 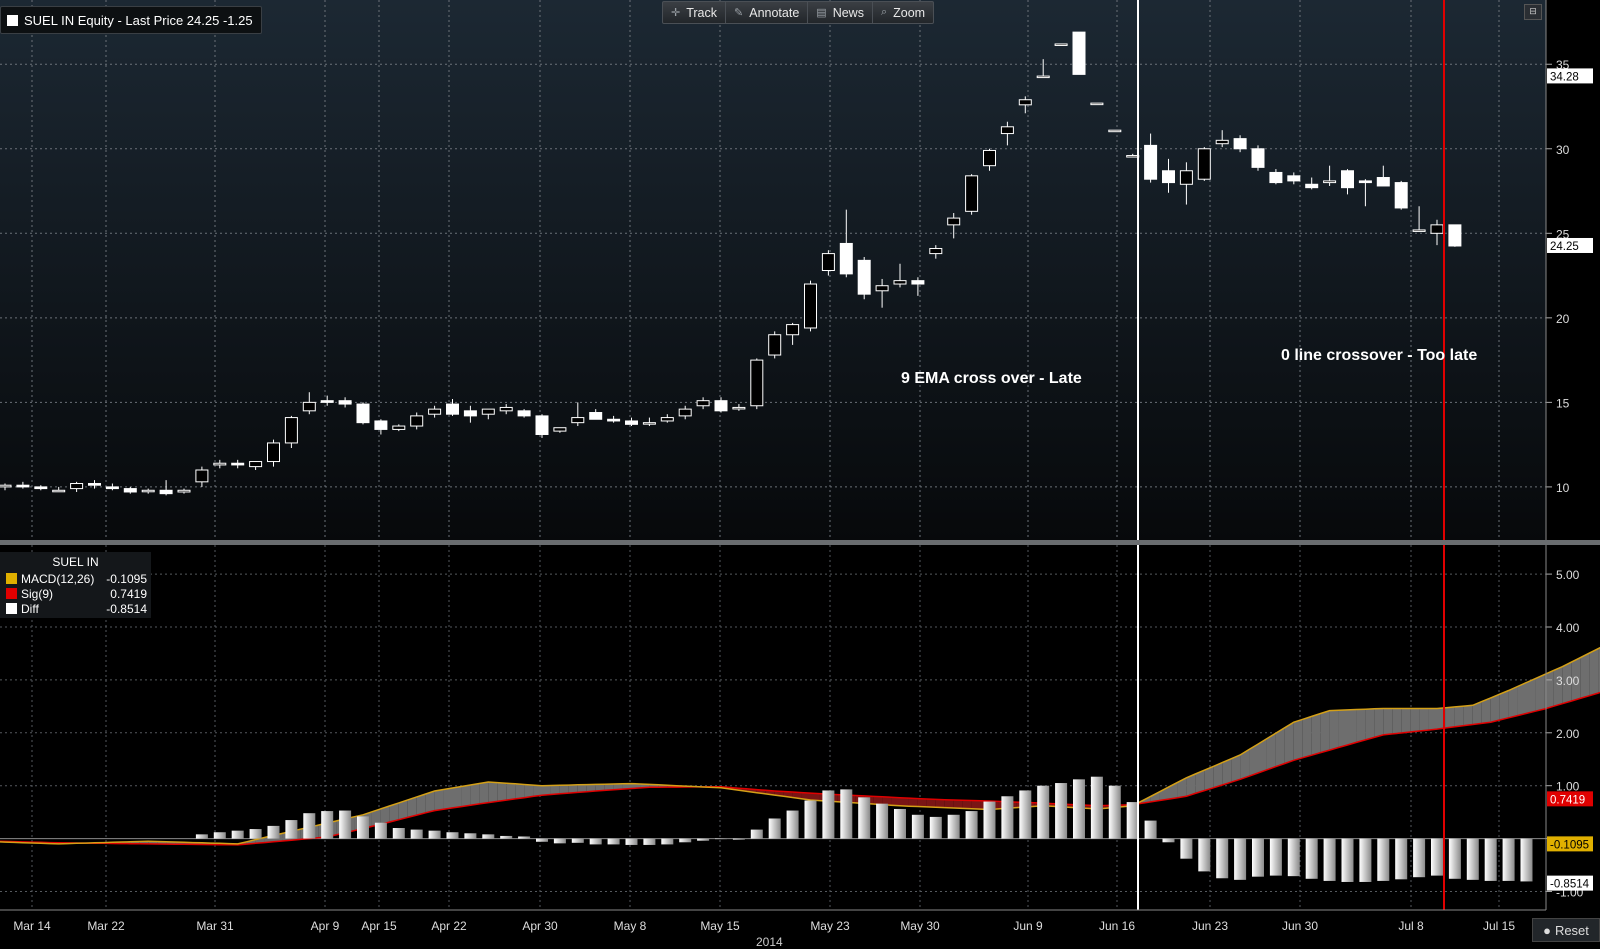 I want to click on collapse-panel-button: ⊟, so click(x=1533, y=12).